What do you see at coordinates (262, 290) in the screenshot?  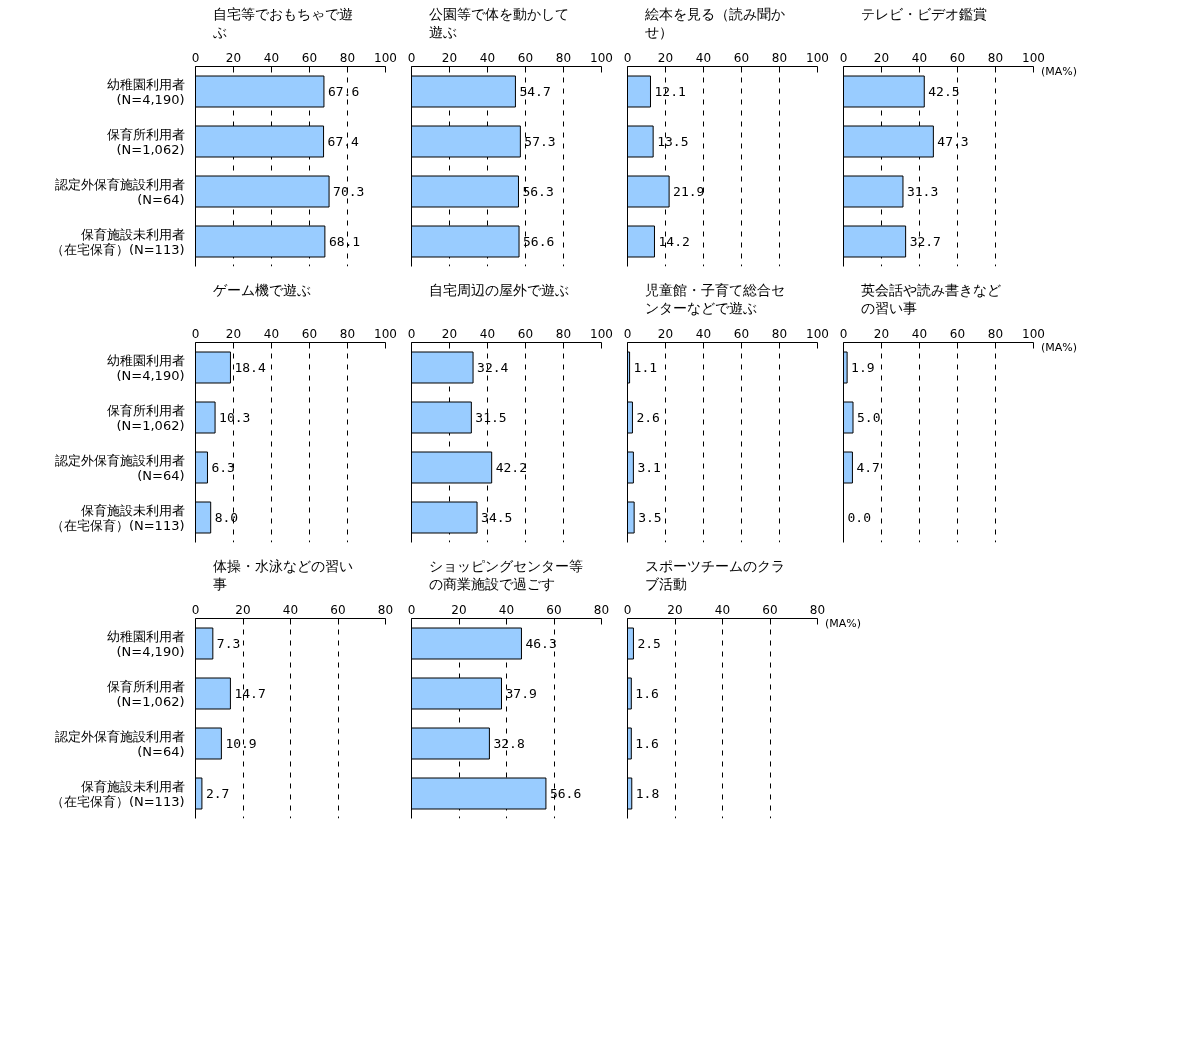 I see `chart-title: ゲーム機で遊ぶ` at bounding box center [262, 290].